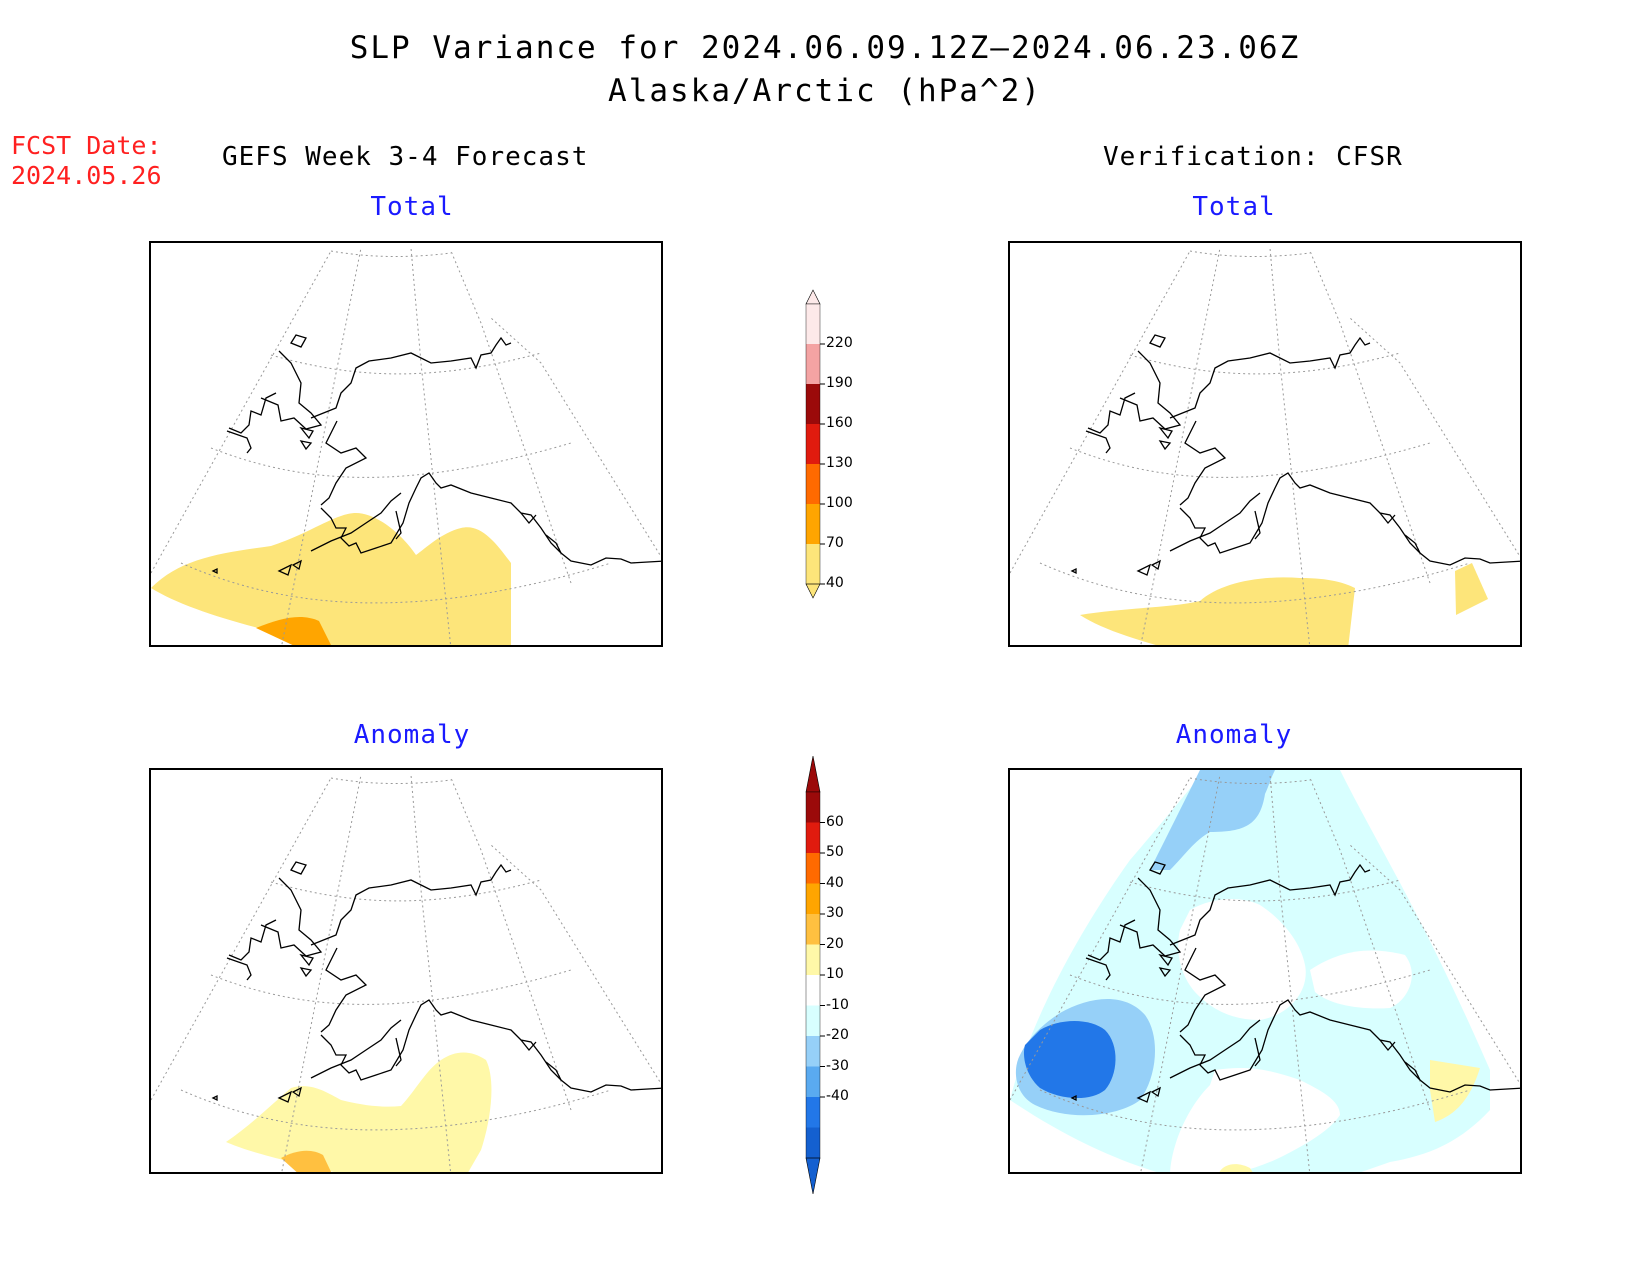  Describe the element at coordinates (835, 974) in the screenshot. I see `colorbar-tick-label: 10` at that location.